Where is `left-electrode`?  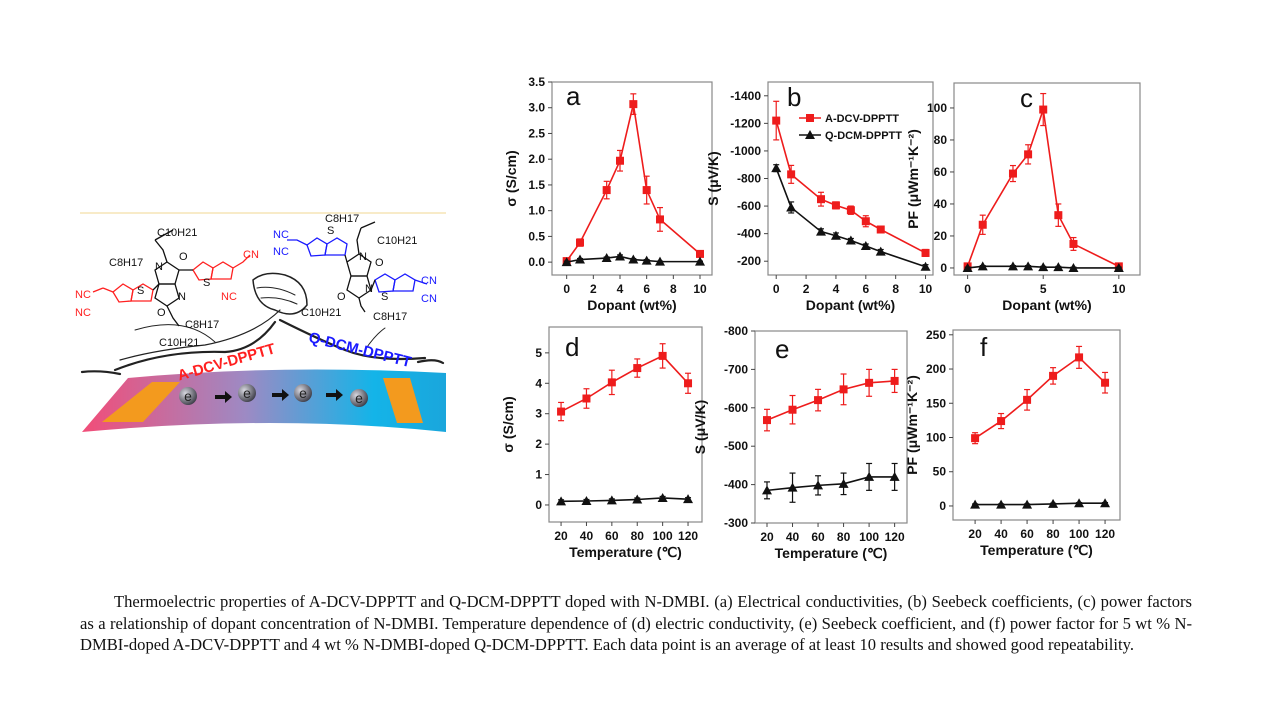 left-electrode is located at coordinates (141, 402).